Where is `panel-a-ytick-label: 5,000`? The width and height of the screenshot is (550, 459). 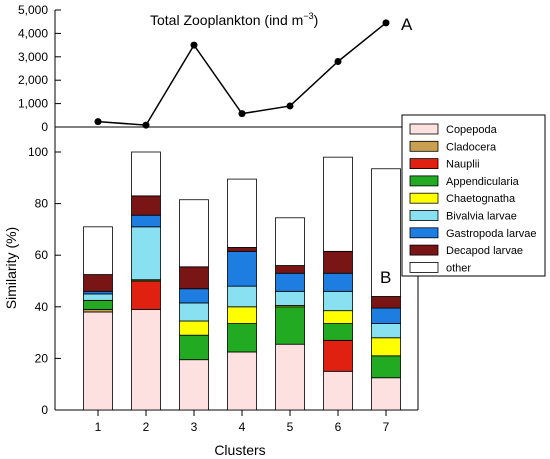 panel-a-ytick-label: 5,000 is located at coordinates (33, 10).